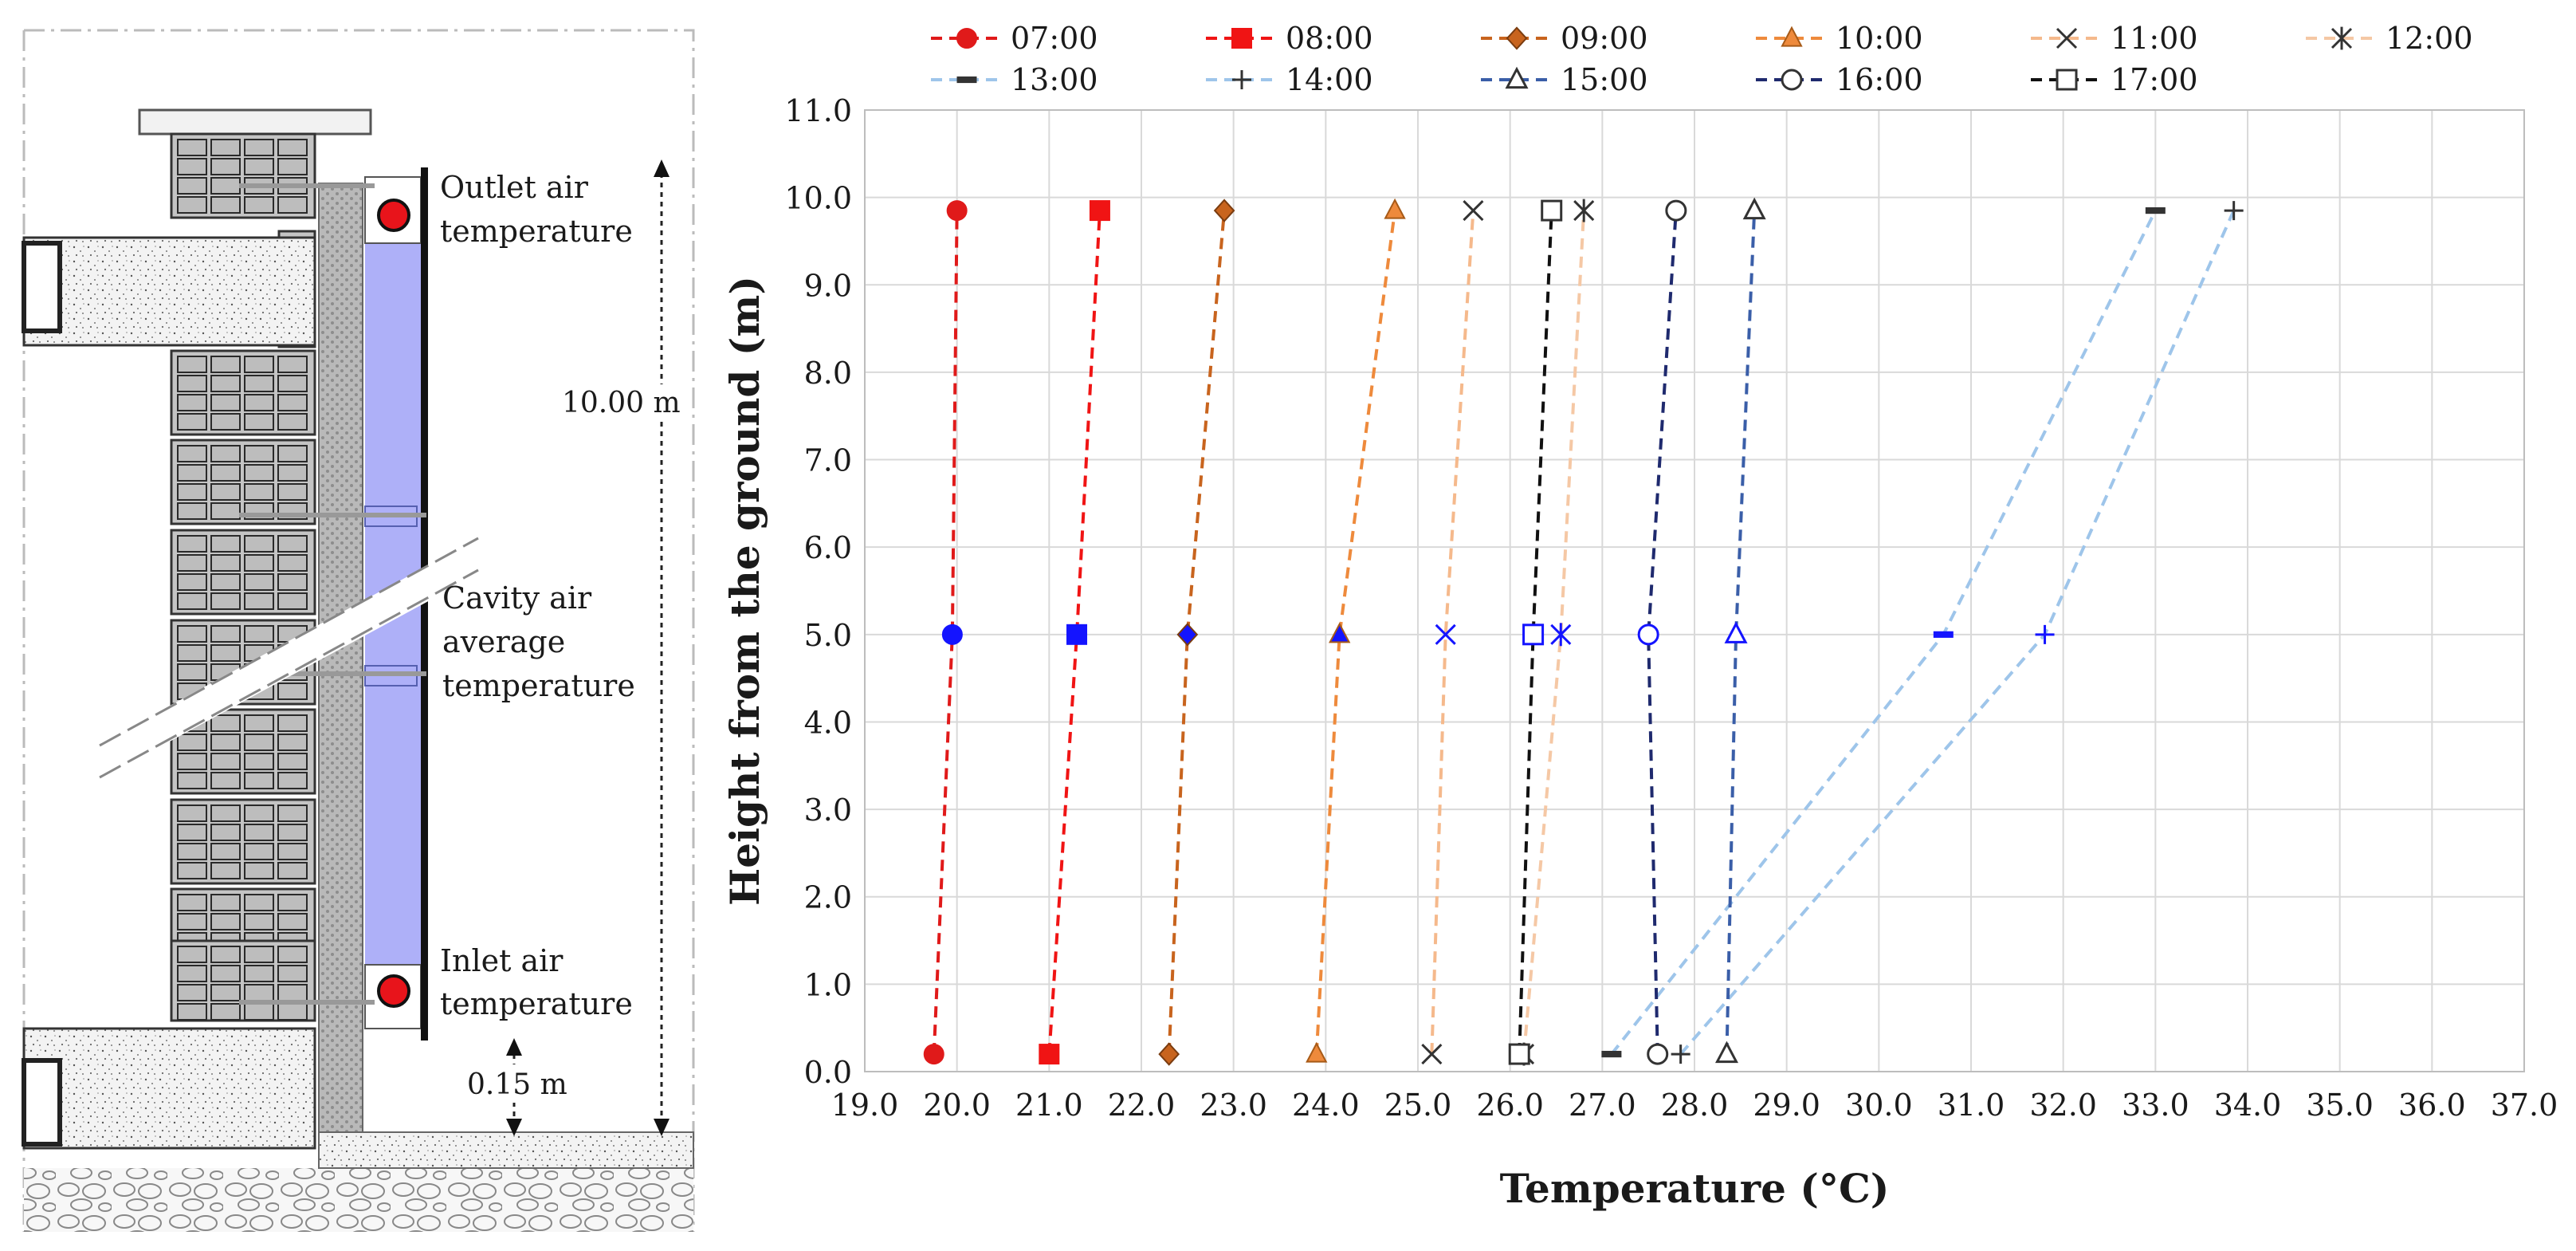 This screenshot has height=1251, width=2576. Describe the element at coordinates (1054, 38) in the screenshot. I see `legend-label: 07:00` at that location.